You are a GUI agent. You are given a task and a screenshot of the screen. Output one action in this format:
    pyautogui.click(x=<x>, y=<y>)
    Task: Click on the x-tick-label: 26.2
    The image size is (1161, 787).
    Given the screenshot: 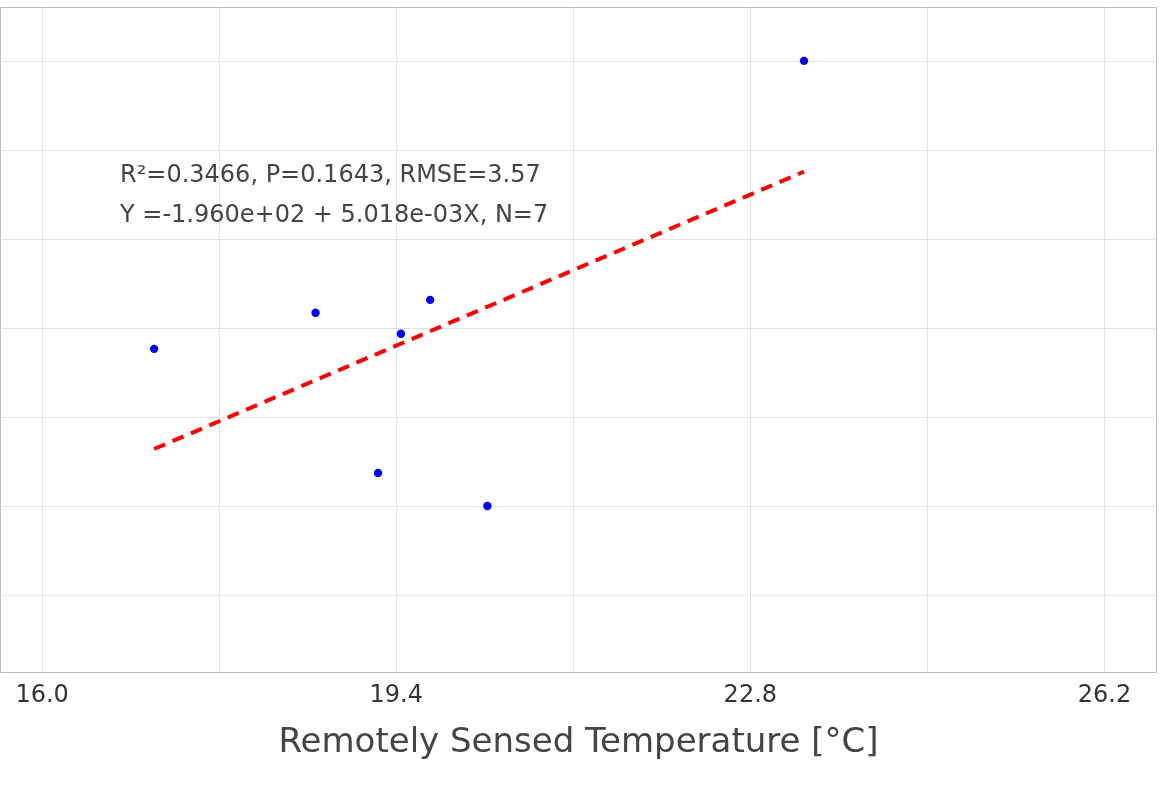 What is the action you would take?
    pyautogui.click(x=1104, y=693)
    